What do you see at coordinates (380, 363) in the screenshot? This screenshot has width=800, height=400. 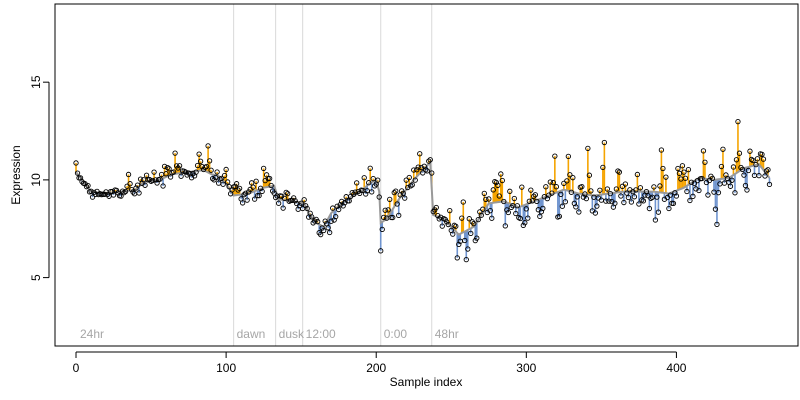 I see `x-axis: 0 100 200 300 400` at bounding box center [380, 363].